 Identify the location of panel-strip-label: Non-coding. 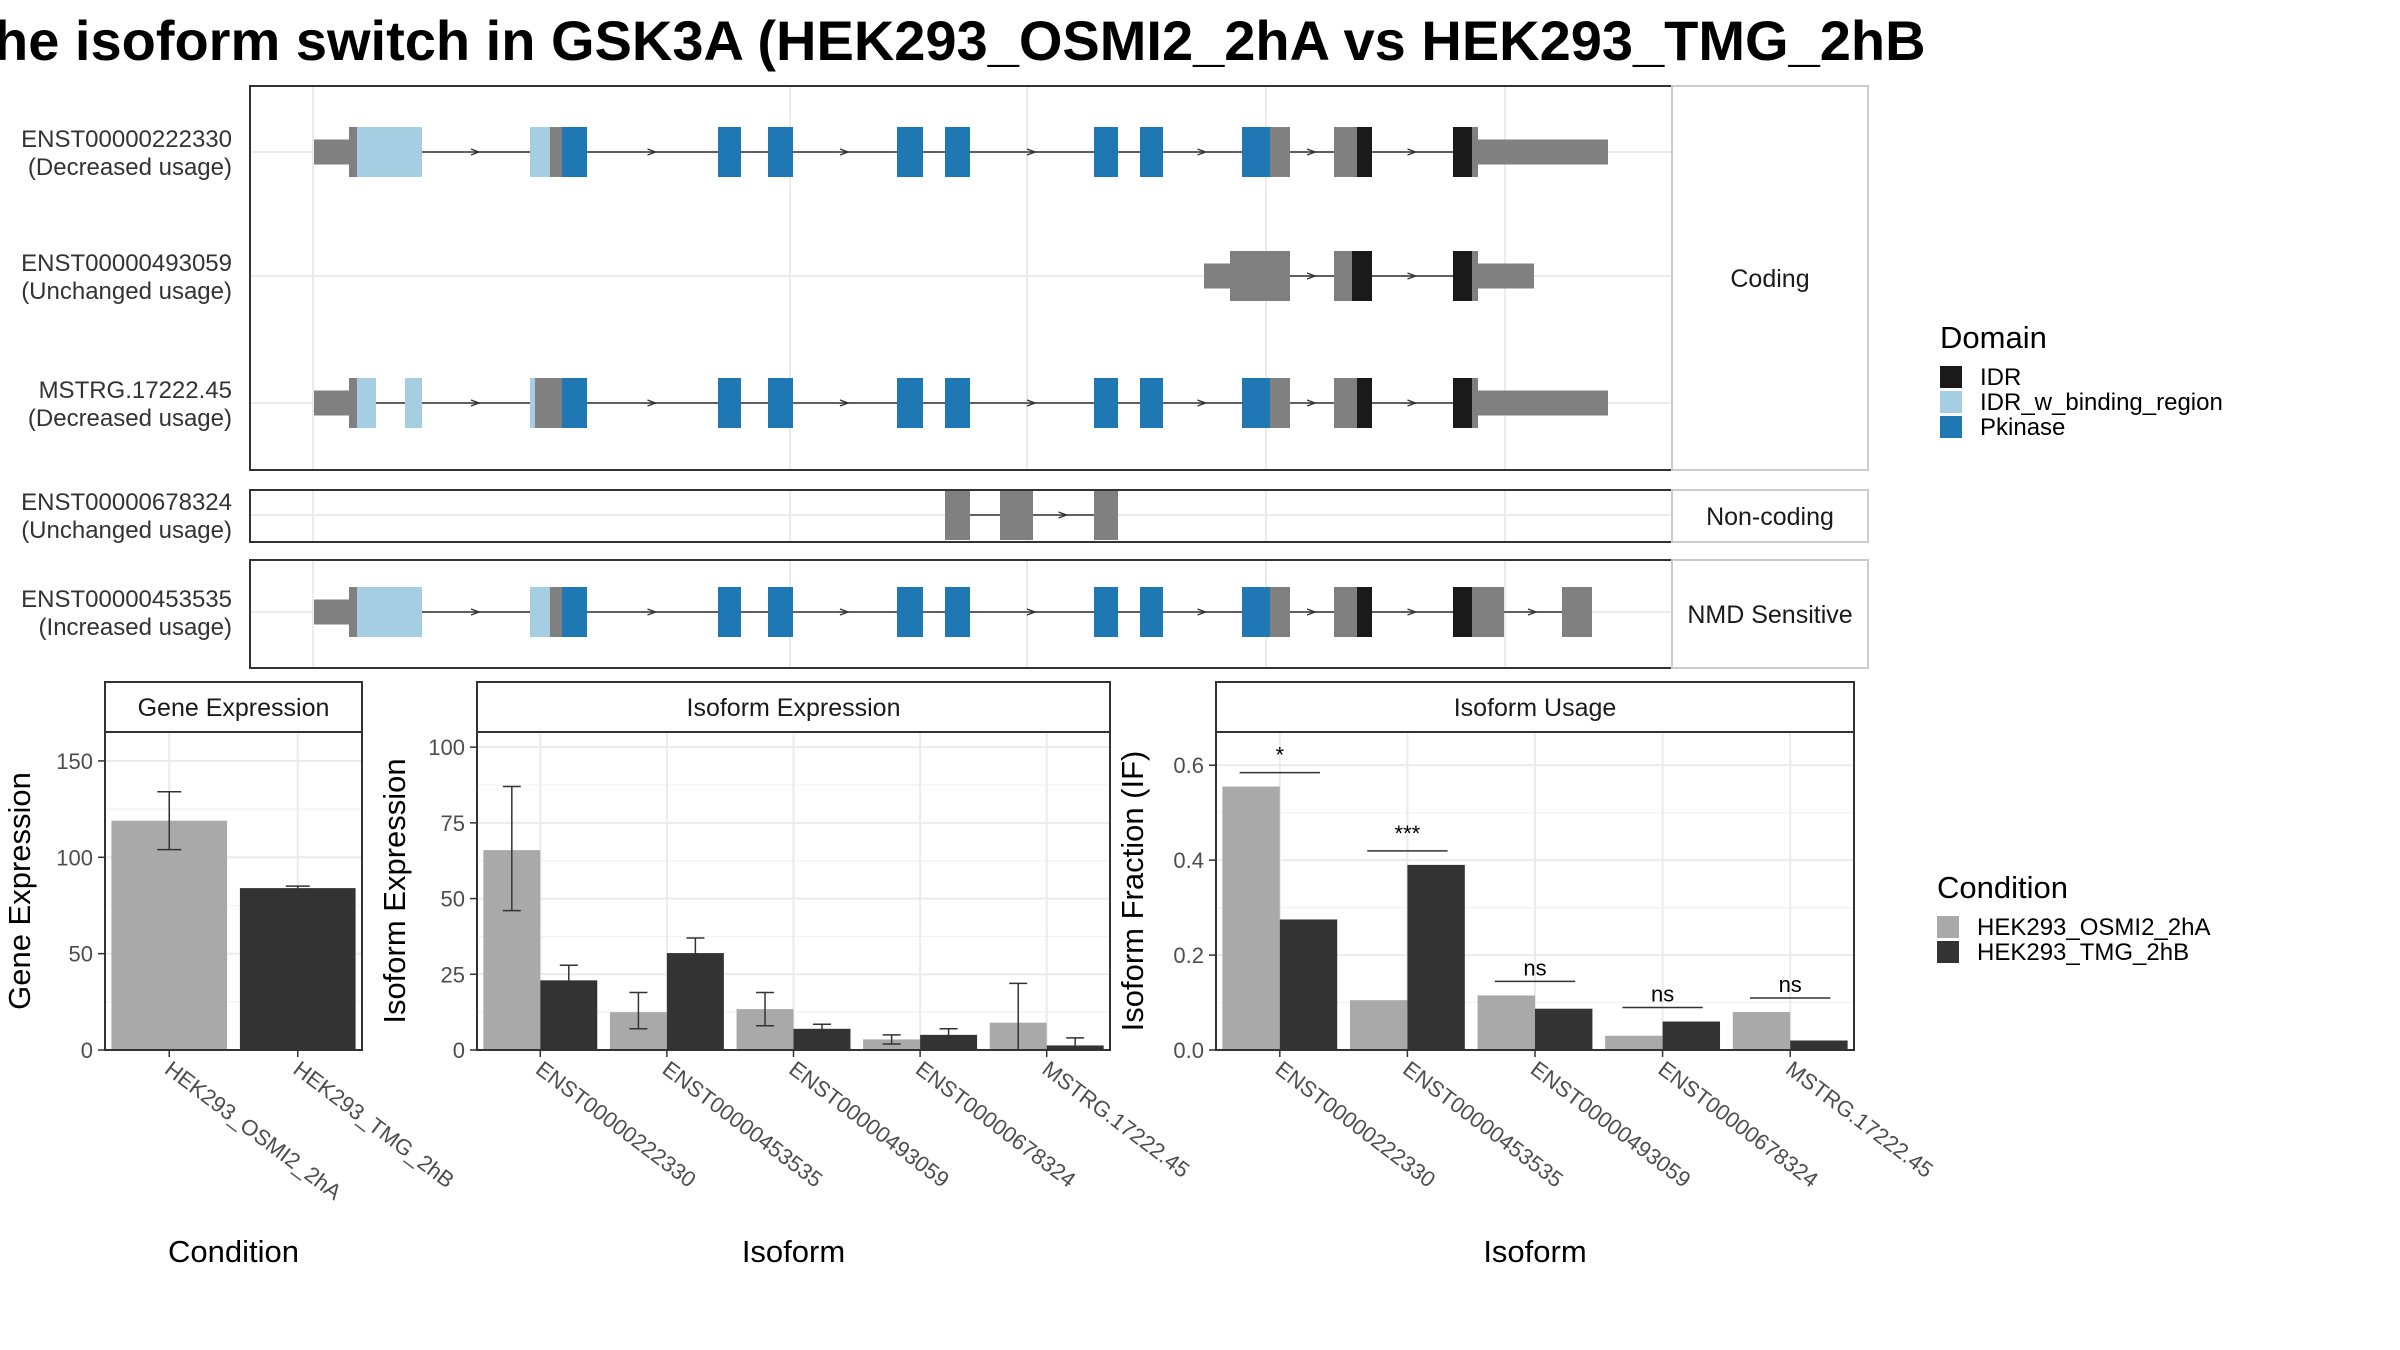
(1770, 517).